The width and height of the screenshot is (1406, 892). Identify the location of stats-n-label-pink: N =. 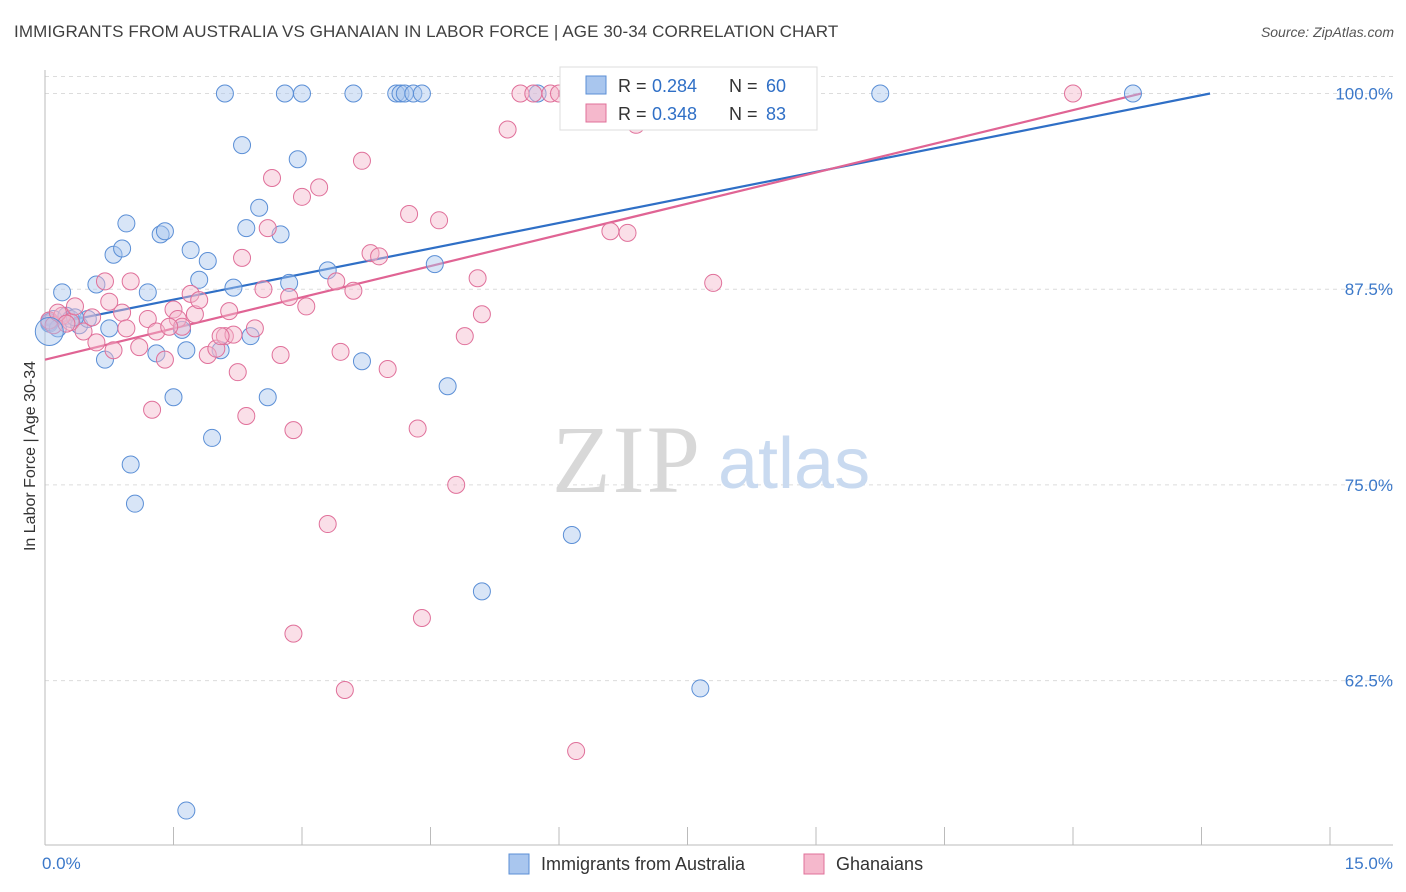
(743, 114).